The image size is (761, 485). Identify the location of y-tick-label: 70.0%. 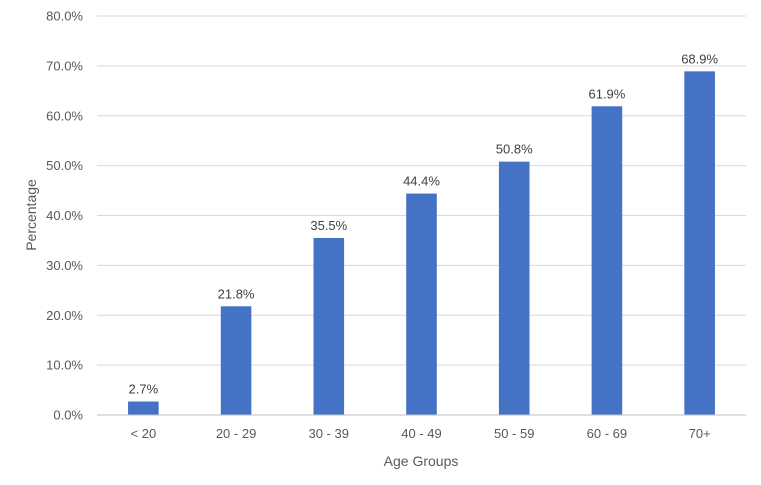
(64, 65).